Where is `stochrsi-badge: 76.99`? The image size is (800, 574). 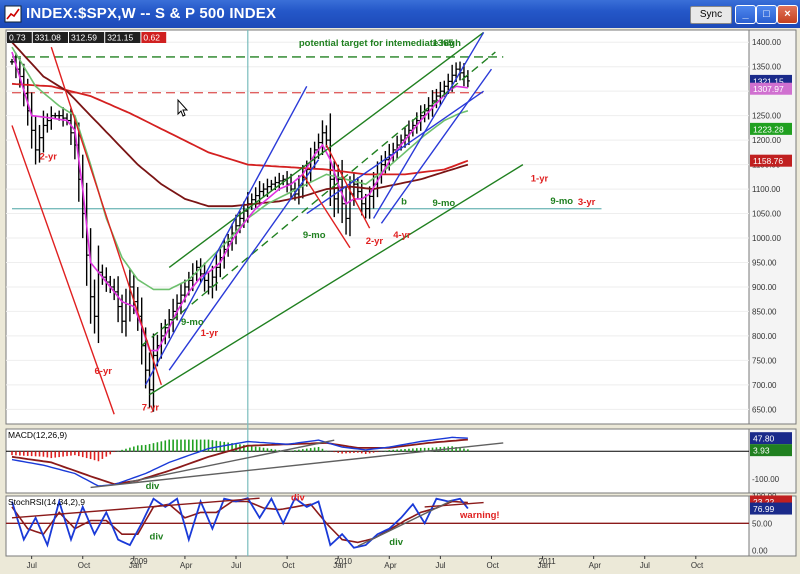 stochrsi-badge: 76.99 is located at coordinates (771, 508).